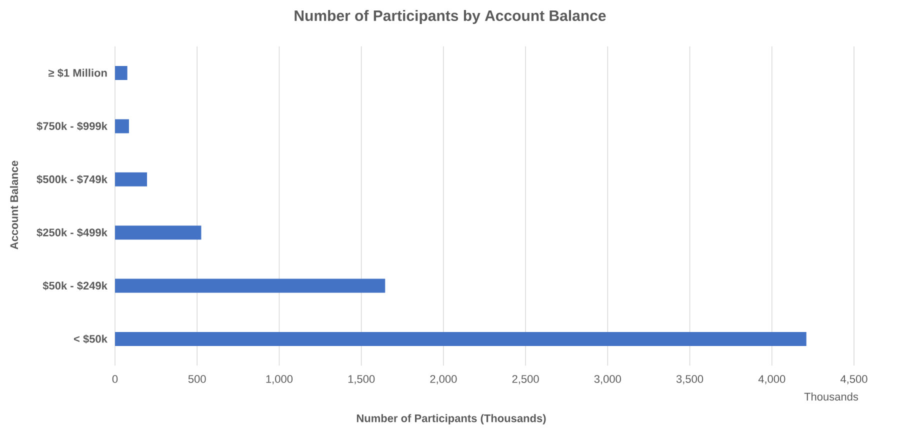  Describe the element at coordinates (451, 419) in the screenshot. I see `x-axis-title: Number of Participants (Thousands)` at that location.